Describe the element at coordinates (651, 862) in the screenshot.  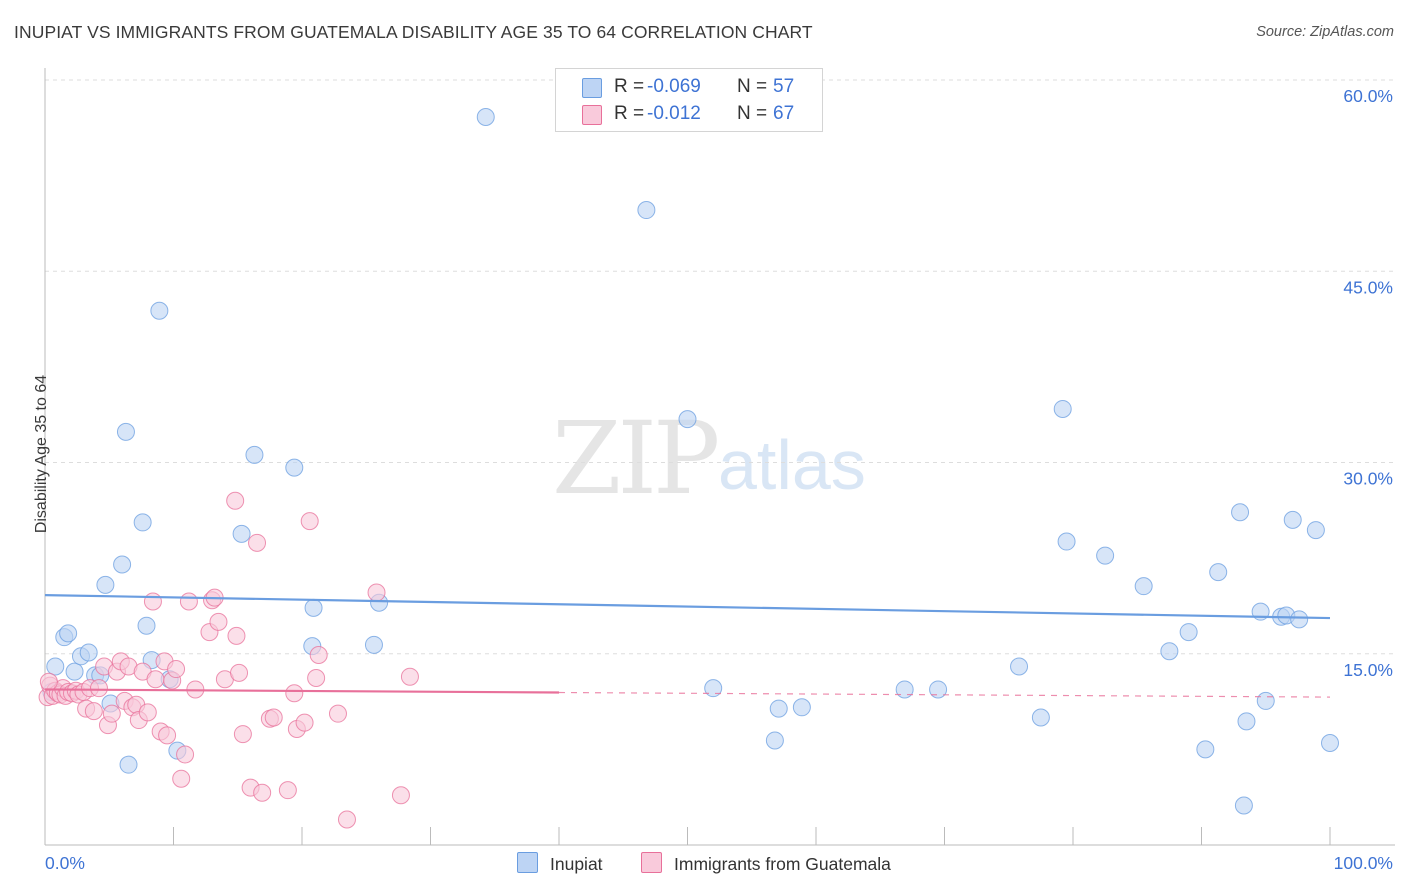
I see `guatemala-legend-swatch` at that location.